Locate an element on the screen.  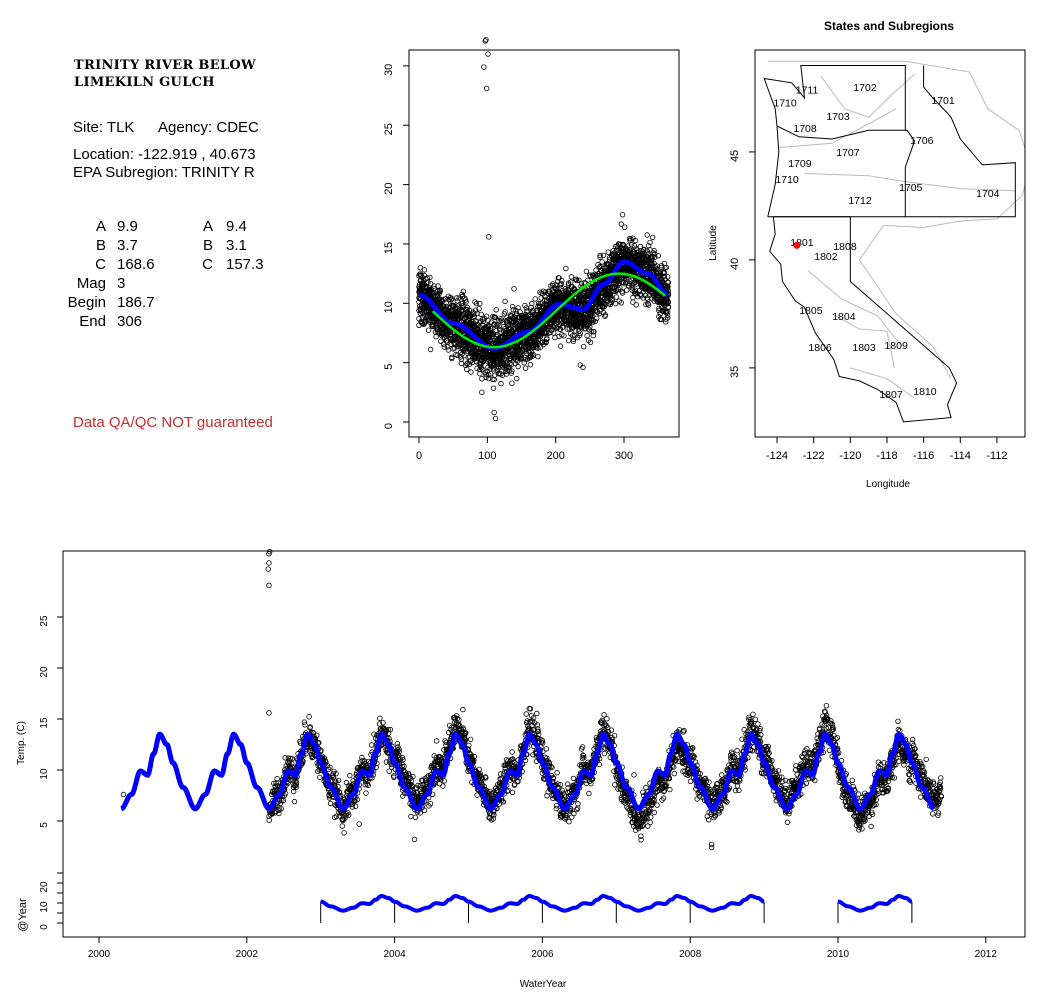
x-tick-label: 2002 is located at coordinates (247, 954).